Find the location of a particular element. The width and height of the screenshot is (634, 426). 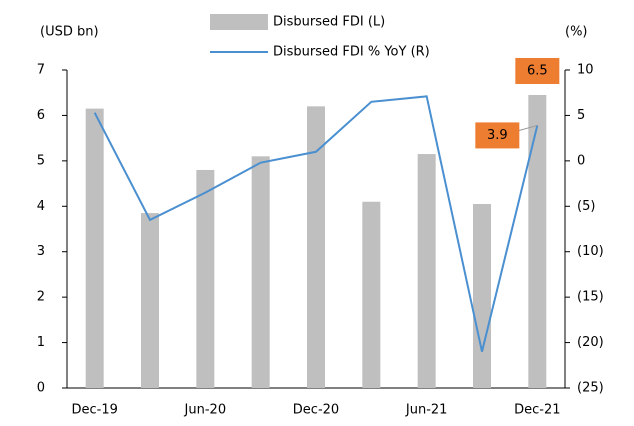

y2-tick-label: (25) is located at coordinates (590, 388).